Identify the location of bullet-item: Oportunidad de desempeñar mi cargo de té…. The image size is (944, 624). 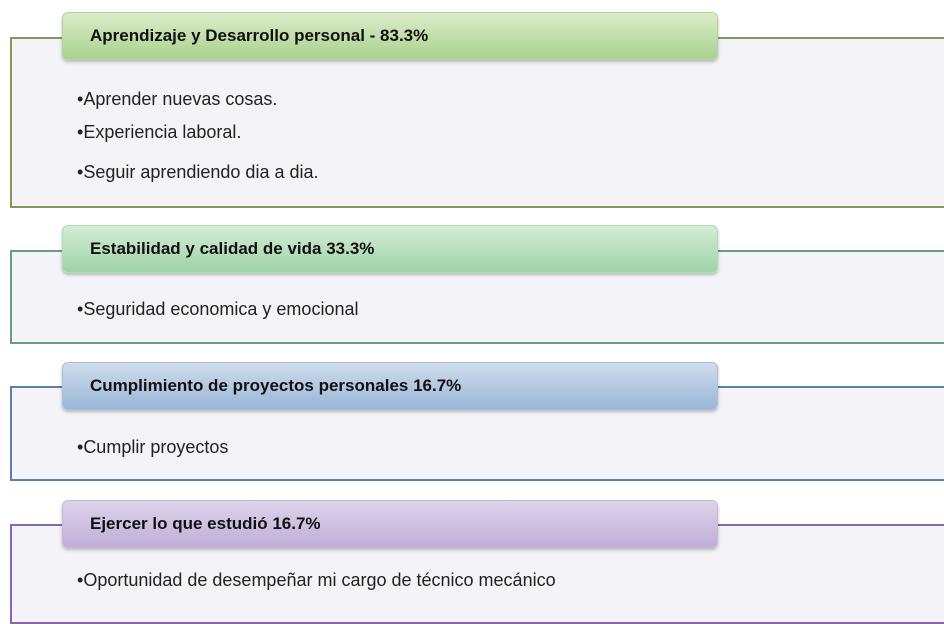
(316, 580).